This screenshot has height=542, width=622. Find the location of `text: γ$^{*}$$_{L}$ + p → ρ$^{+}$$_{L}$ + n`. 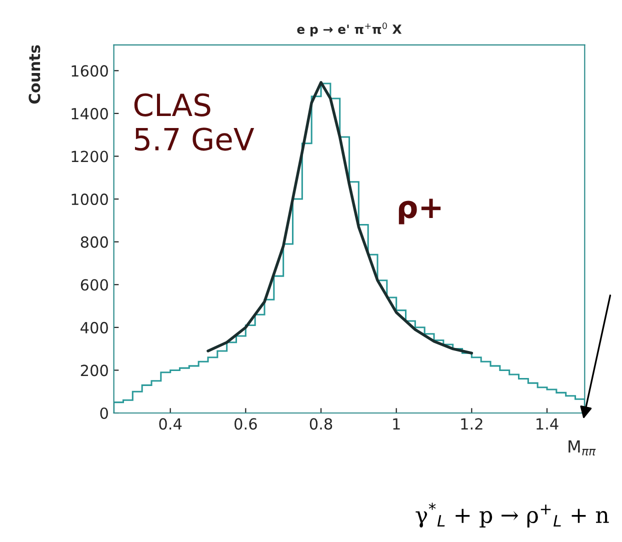

text: γ$^{*}$$_{L}$ + p → ρ$^{+}$$_{L}$ + n is located at coordinates (512, 515).